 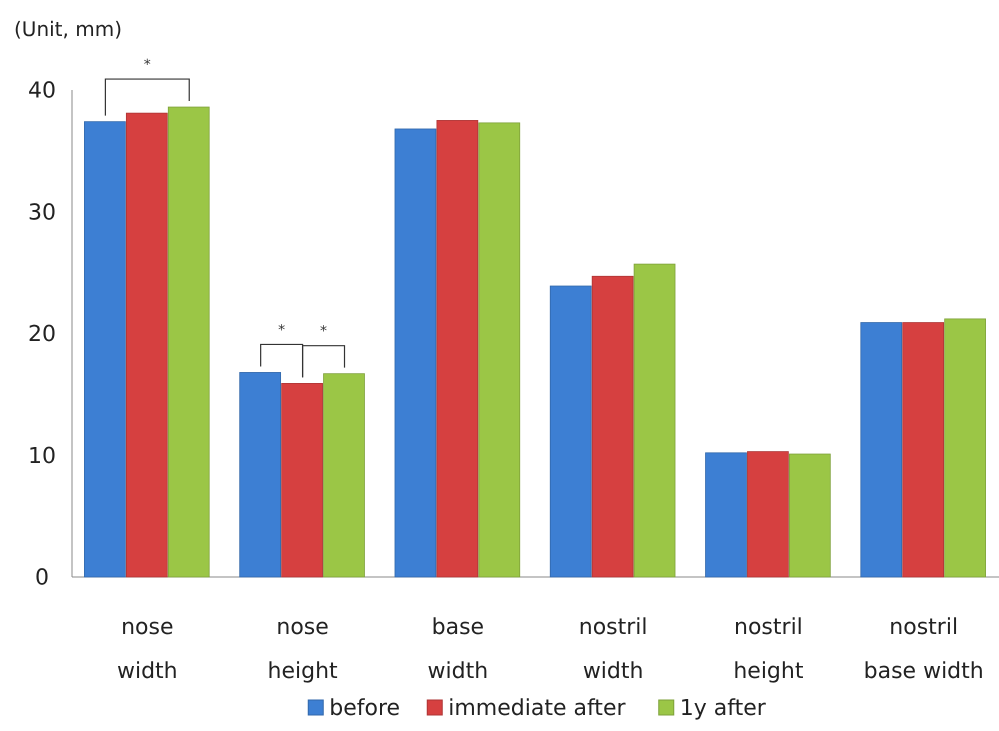 I want to click on y-tick-label: 30, so click(x=42, y=213).